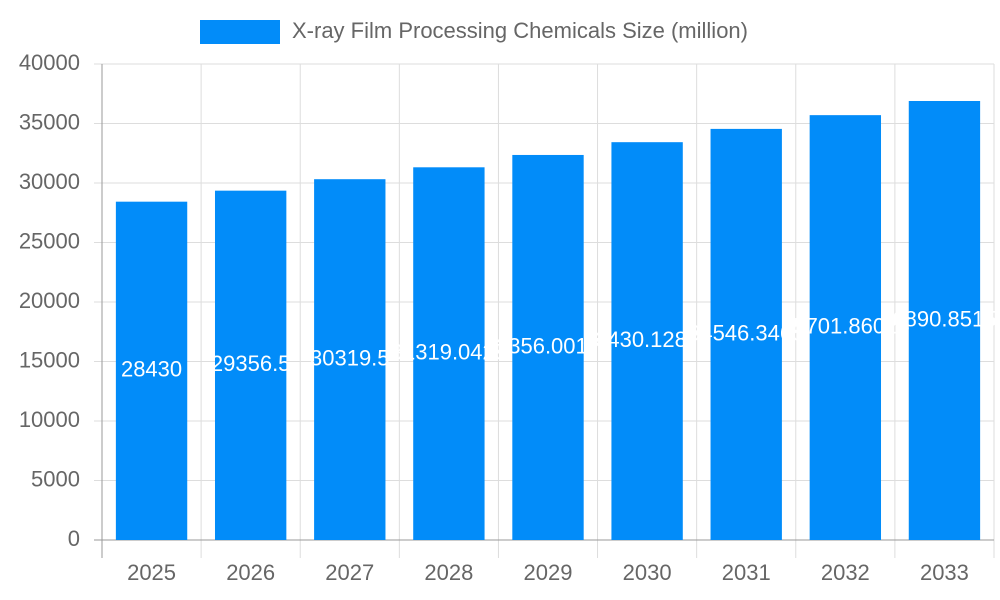  What do you see at coordinates (49, 121) in the screenshot?
I see `y-tick-label: 35000` at bounding box center [49, 121].